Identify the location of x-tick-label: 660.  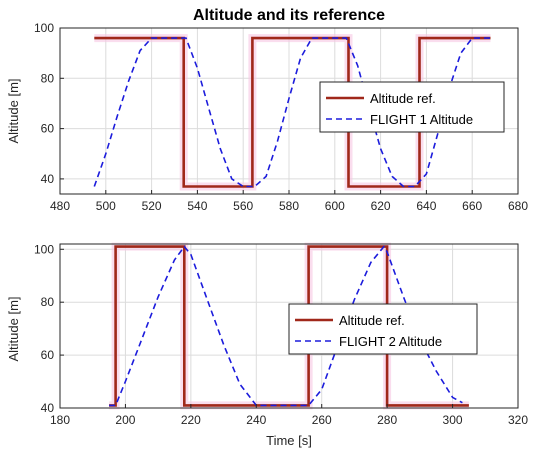
(472, 206).